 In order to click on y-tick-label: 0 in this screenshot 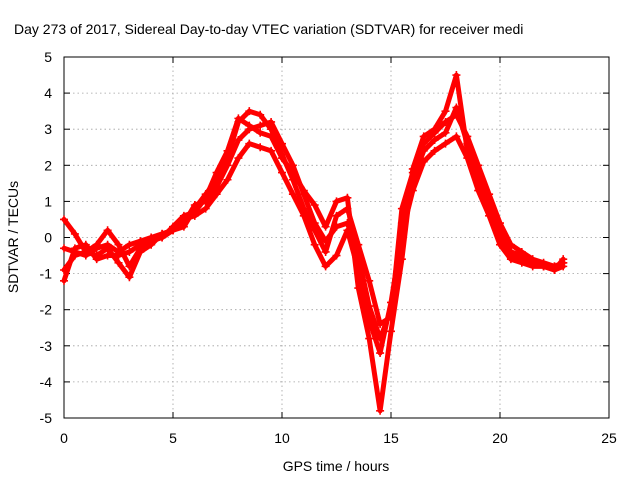, I will do `click(48, 238)`.